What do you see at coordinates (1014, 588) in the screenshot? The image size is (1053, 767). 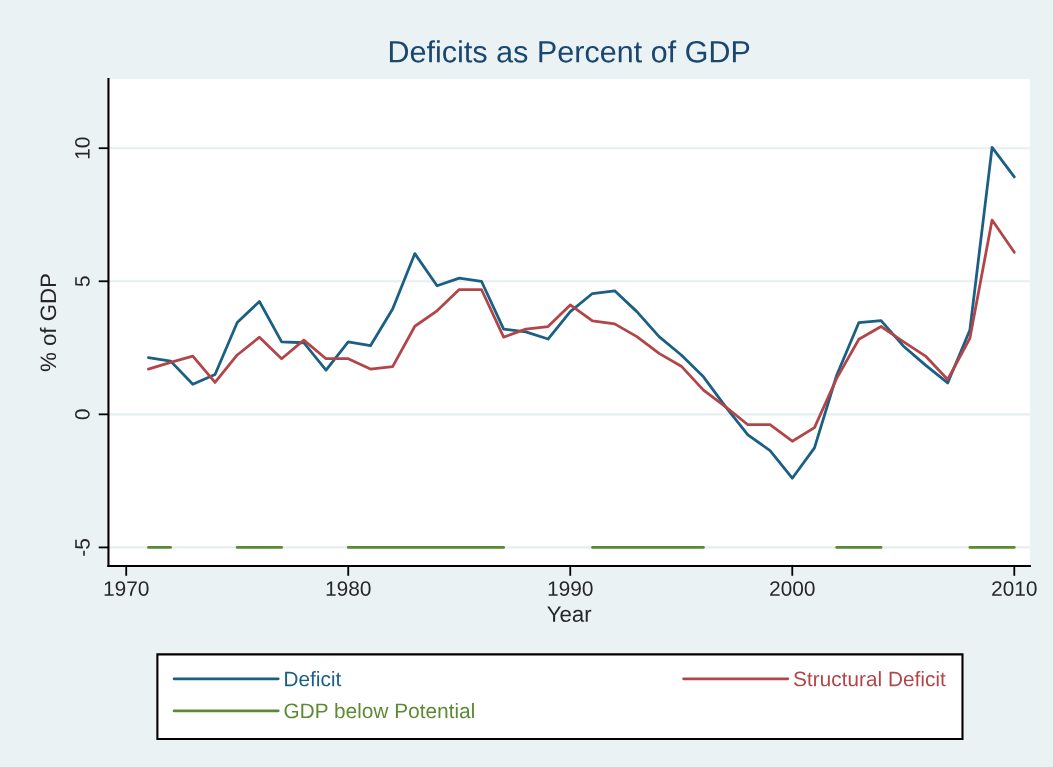 I see `x-tick-label: 2010` at bounding box center [1014, 588].